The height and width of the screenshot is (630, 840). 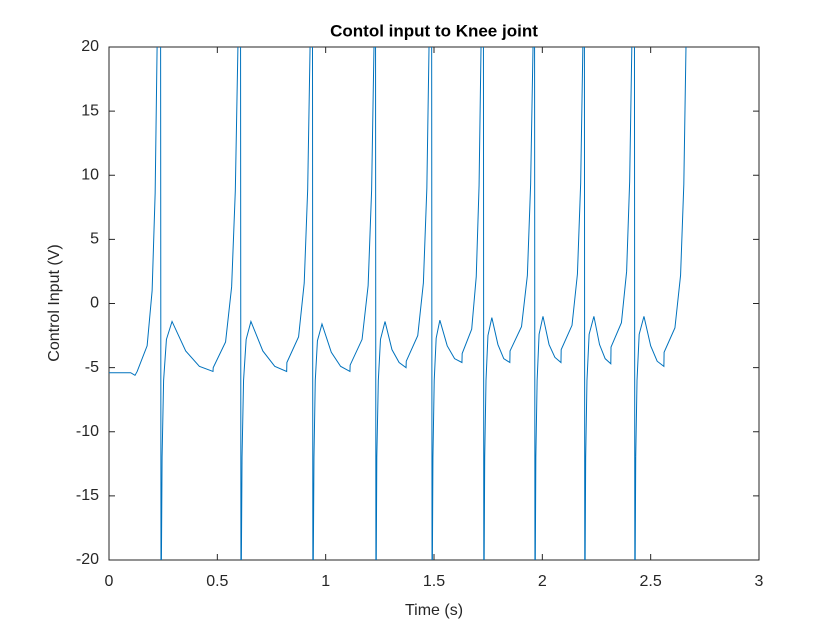 What do you see at coordinates (90, 110) in the screenshot?
I see `y-tick-label: 15` at bounding box center [90, 110].